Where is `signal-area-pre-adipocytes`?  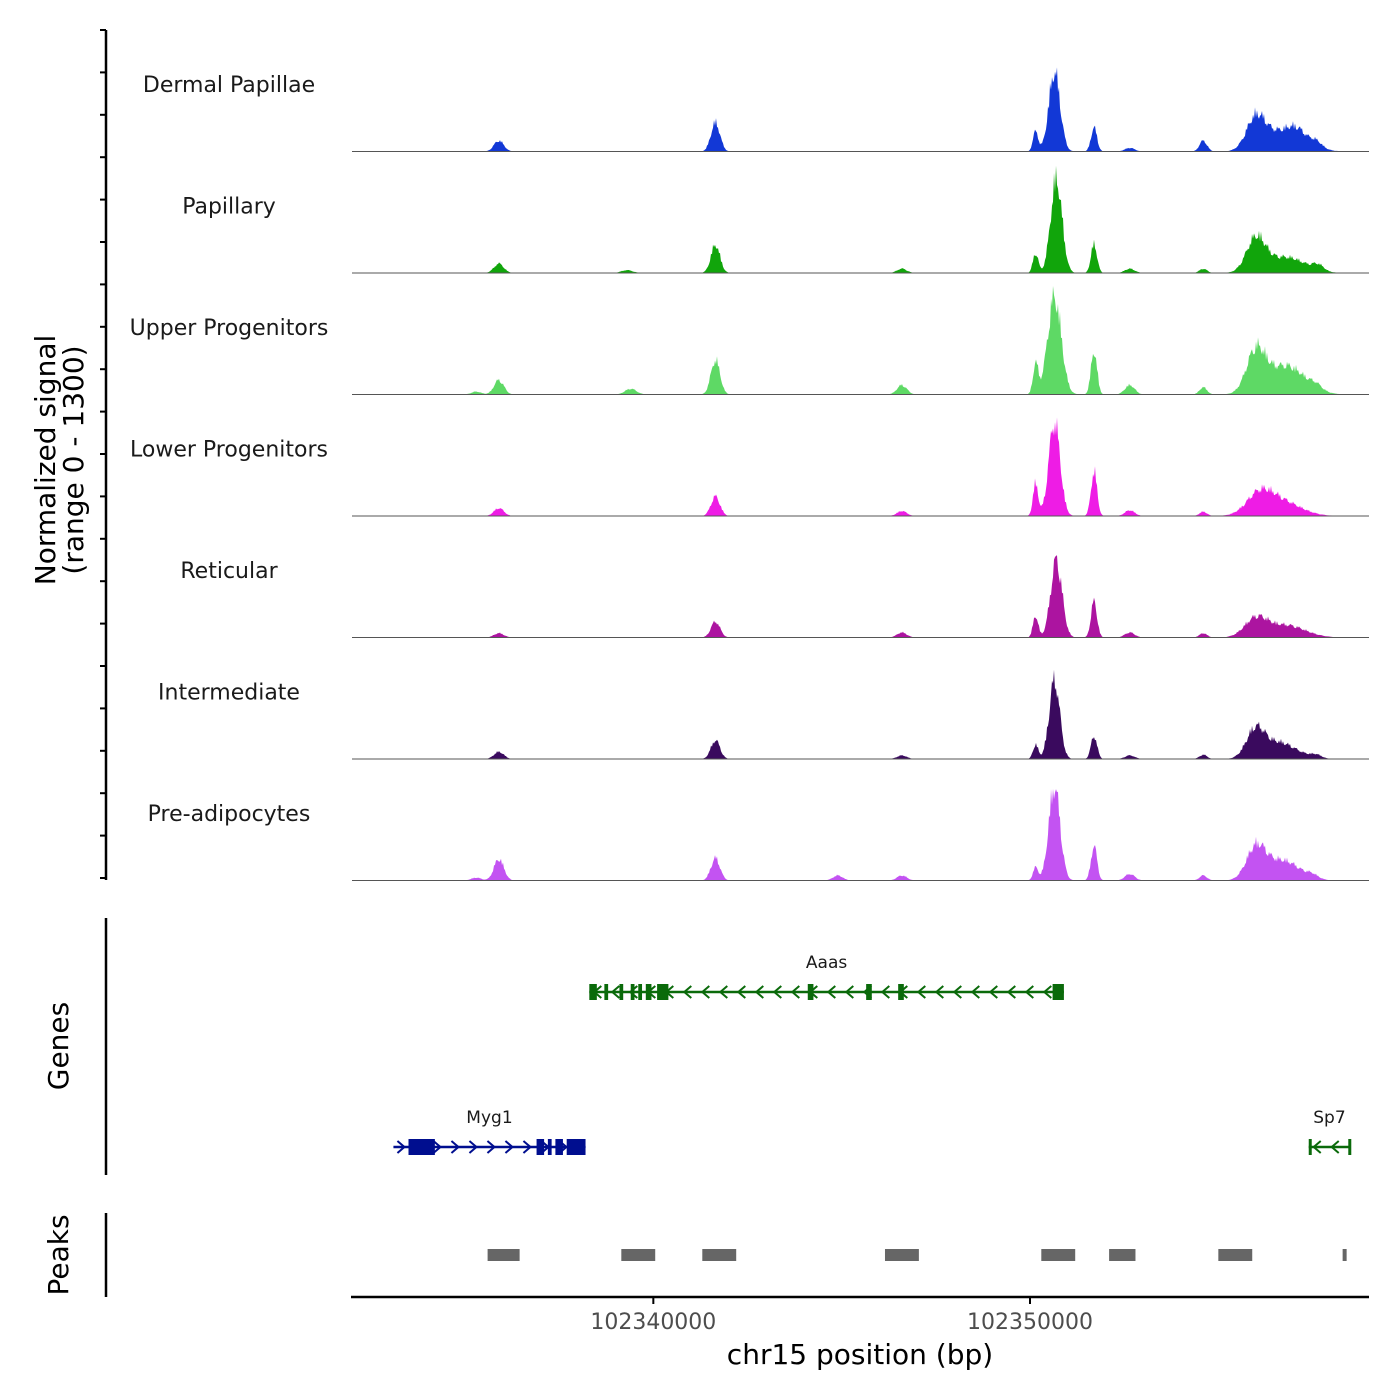
signal-area-pre-adipocytes is located at coordinates (860, 834).